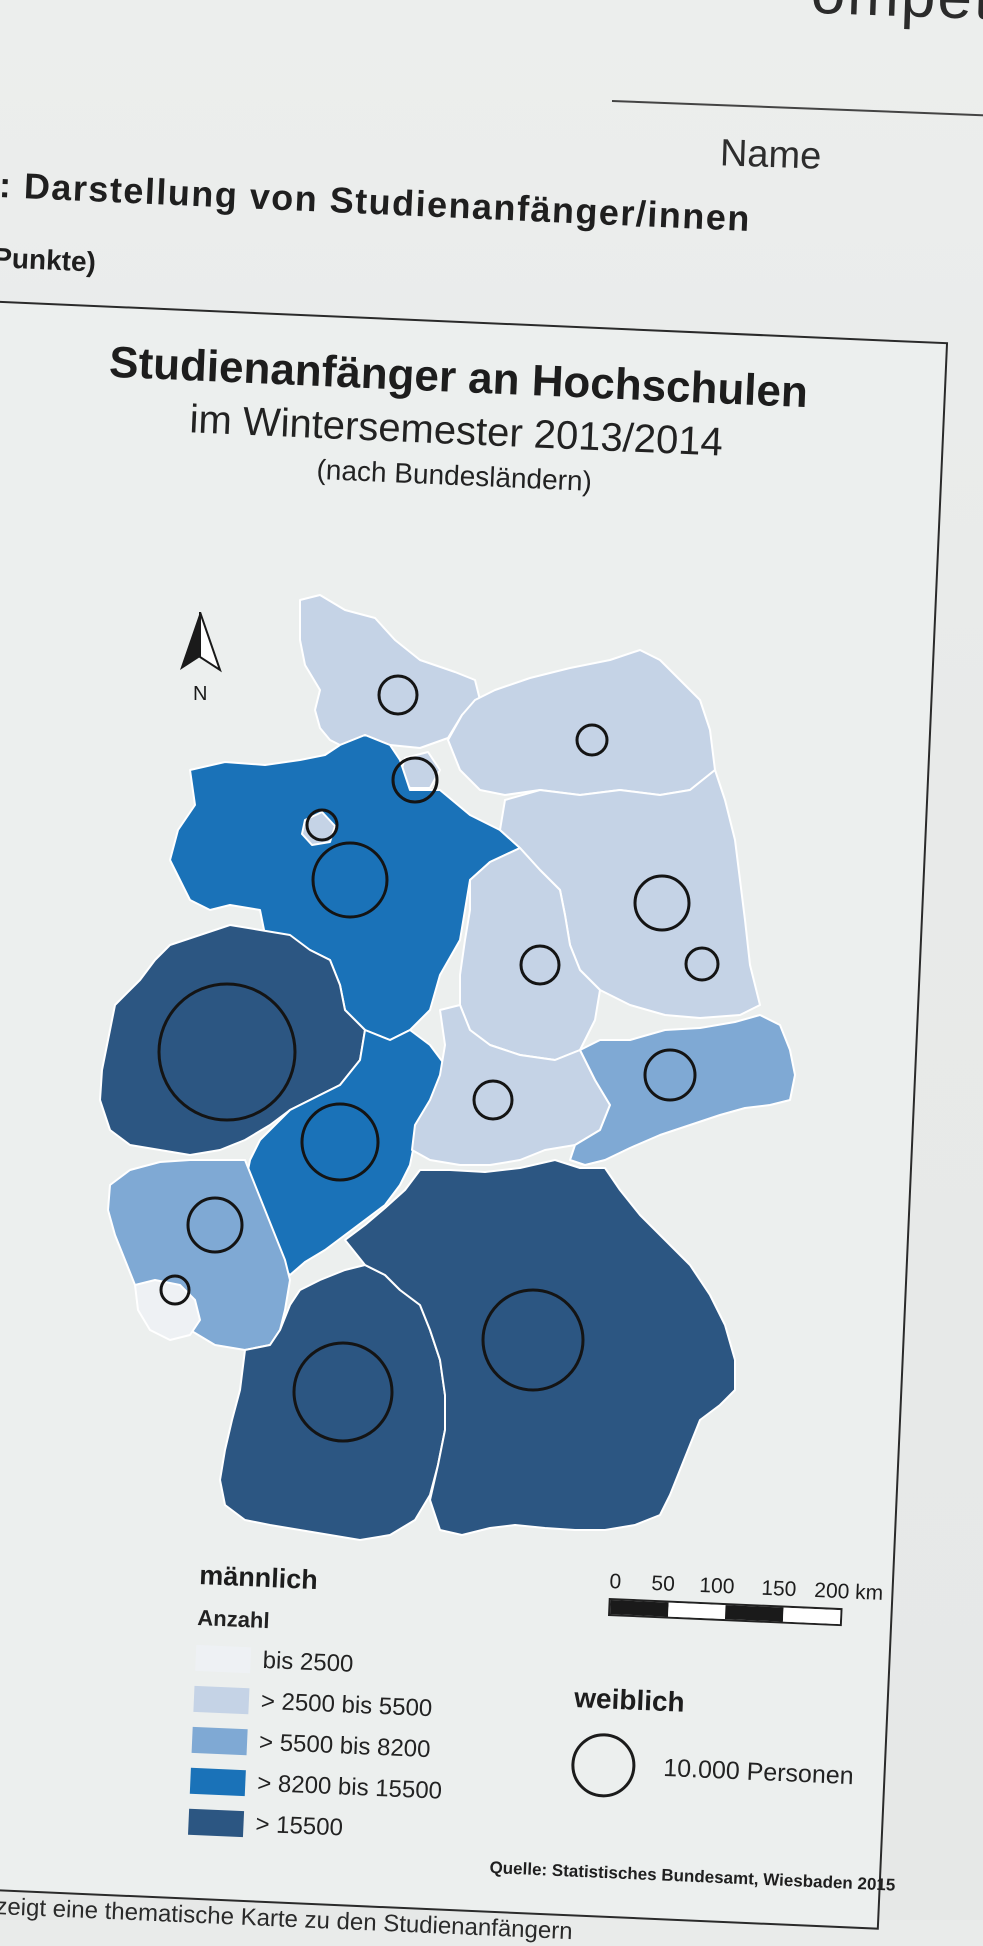 The image size is (983, 1946). What do you see at coordinates (533, 1340) in the screenshot?
I see `circle-bayern` at bounding box center [533, 1340].